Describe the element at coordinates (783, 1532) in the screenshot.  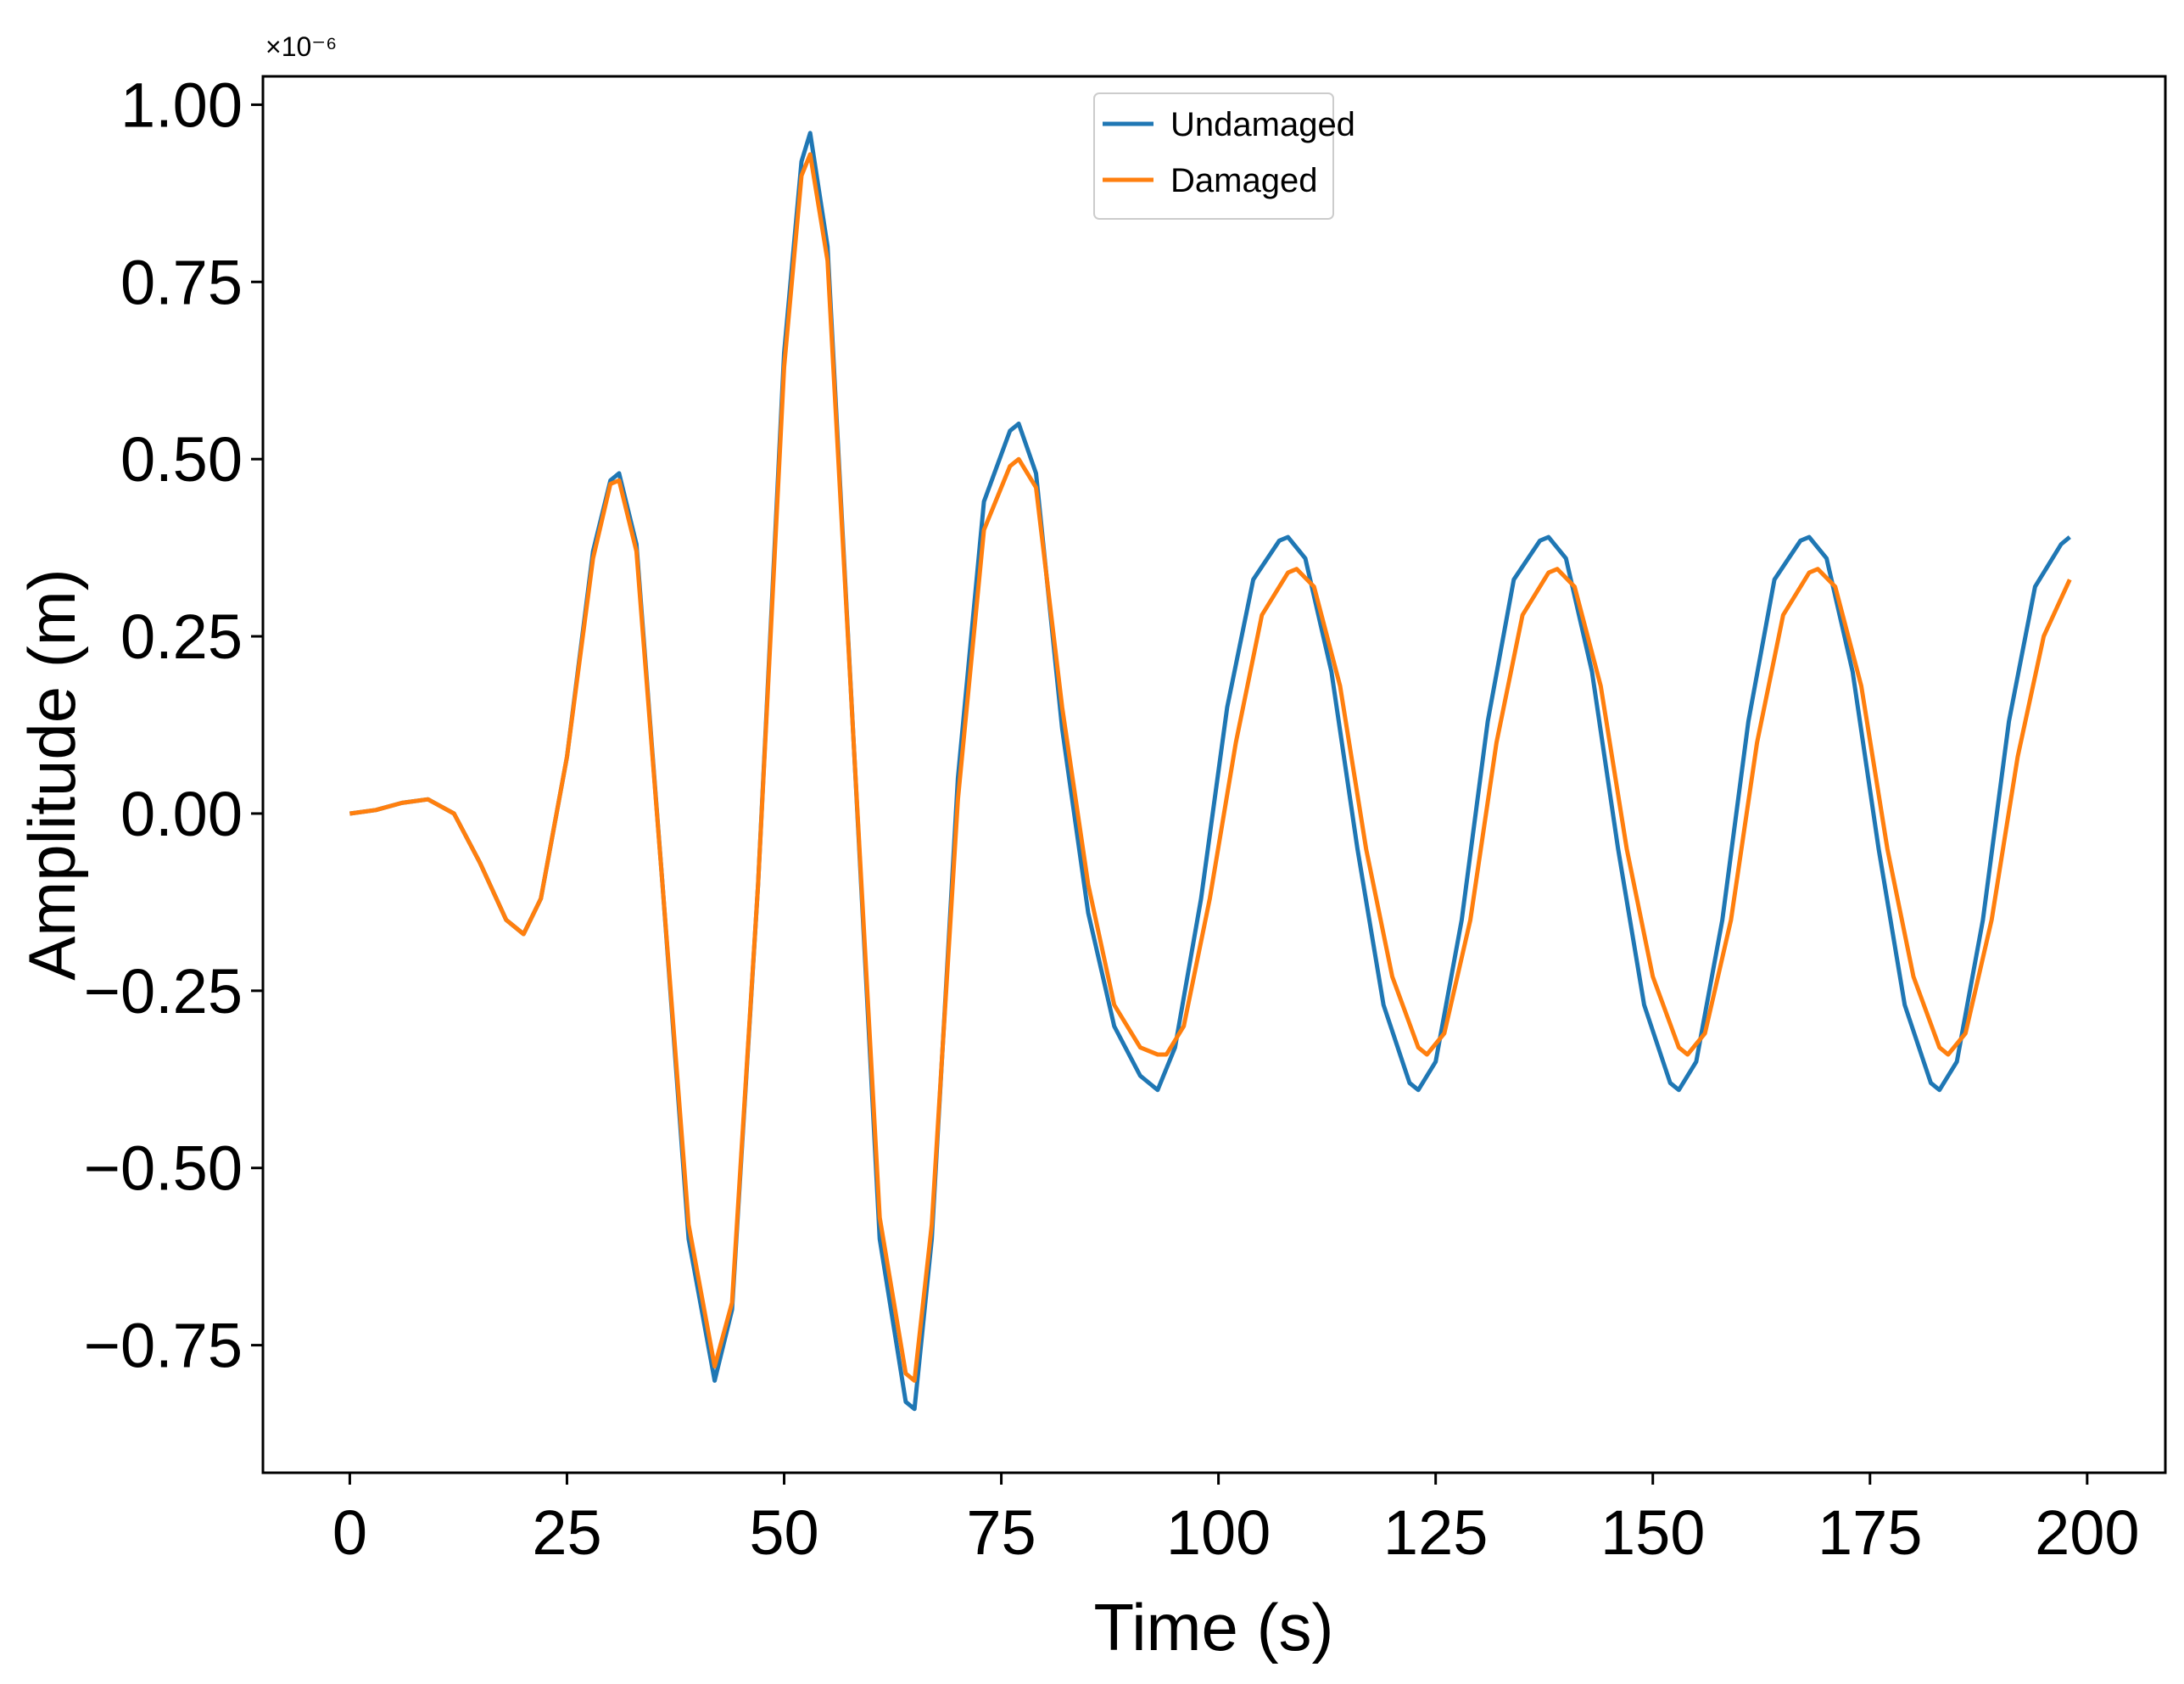
I see `x-tick-label: 50` at that location.